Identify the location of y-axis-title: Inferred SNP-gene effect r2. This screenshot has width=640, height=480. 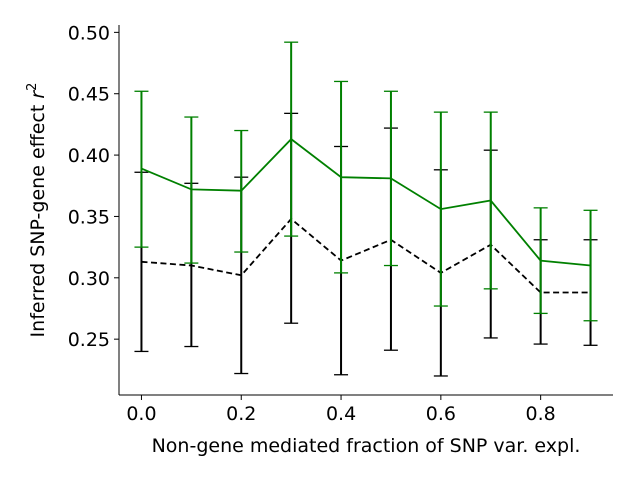
(37, 210).